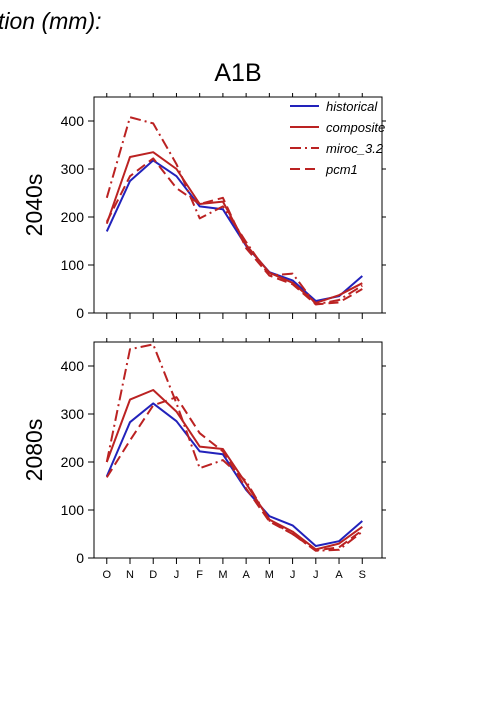 The height and width of the screenshot is (709, 501). What do you see at coordinates (106, 575) in the screenshot?
I see `x-tick-label: O` at bounding box center [106, 575].